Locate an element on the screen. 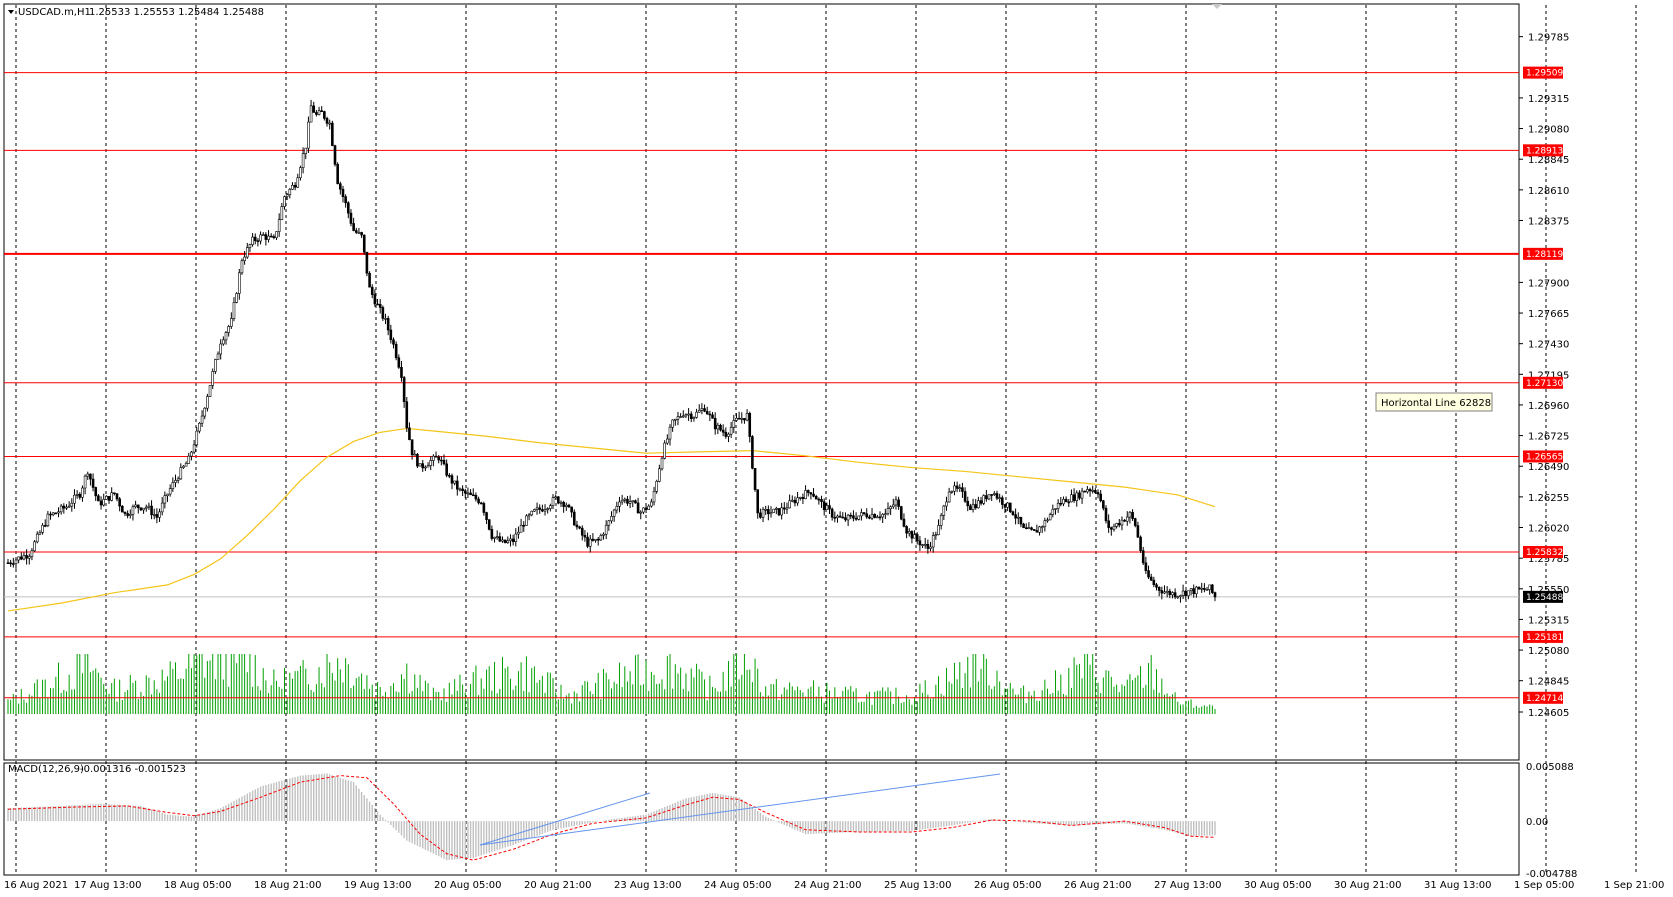 This screenshot has width=1673, height=897. price-tick-9: 1.27195 is located at coordinates (1548, 375).